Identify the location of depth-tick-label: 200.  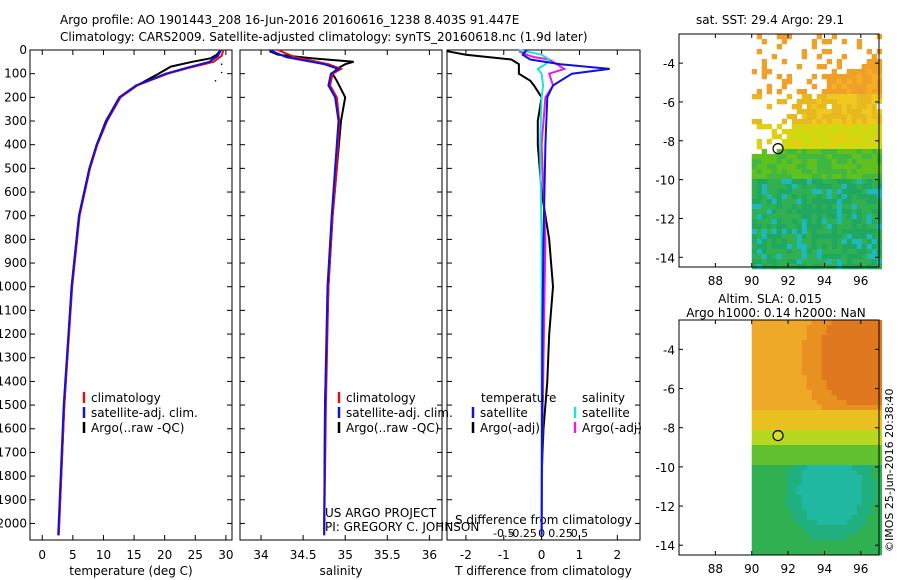
(15, 97).